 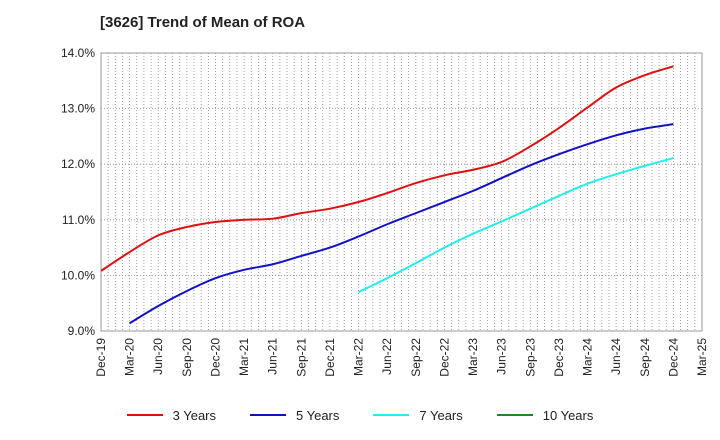 What do you see at coordinates (215, 357) in the screenshot?
I see `x-tick-label: Dec-20` at bounding box center [215, 357].